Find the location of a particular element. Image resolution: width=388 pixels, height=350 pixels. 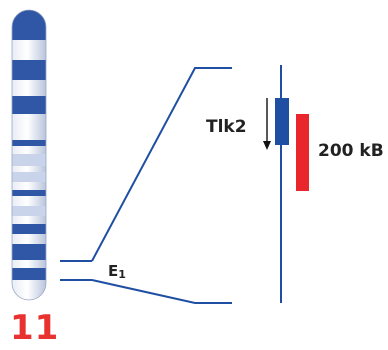

region-label: E1 is located at coordinates (117, 271).